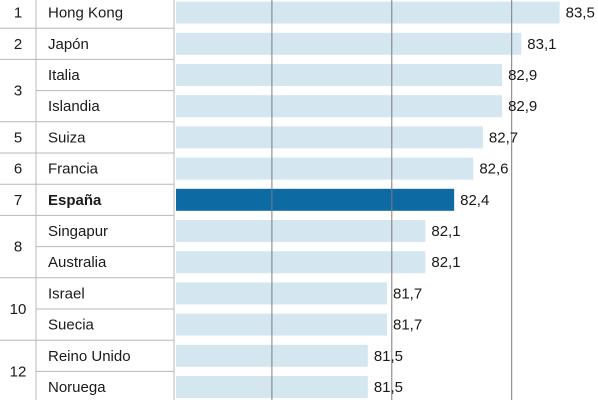 This screenshot has width=598, height=400. Describe the element at coordinates (64, 75) in the screenshot. I see `country-label: Italia` at that location.